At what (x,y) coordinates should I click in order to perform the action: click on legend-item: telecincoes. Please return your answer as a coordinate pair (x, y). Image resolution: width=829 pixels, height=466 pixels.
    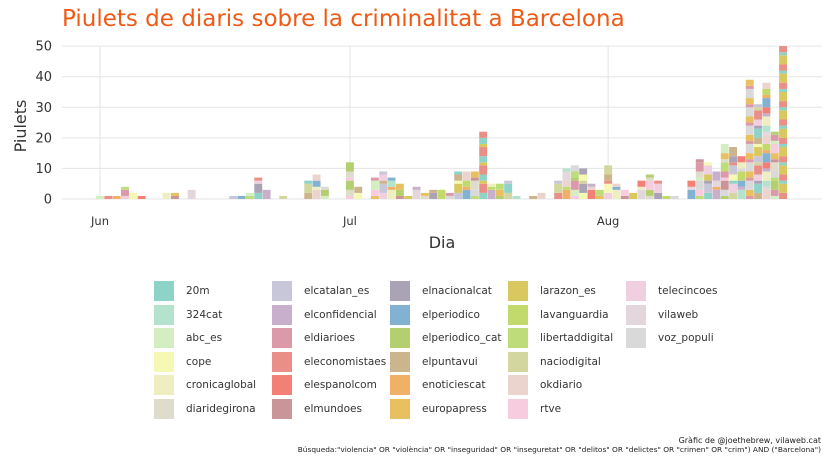
    Looking at the image, I should click on (671, 291).